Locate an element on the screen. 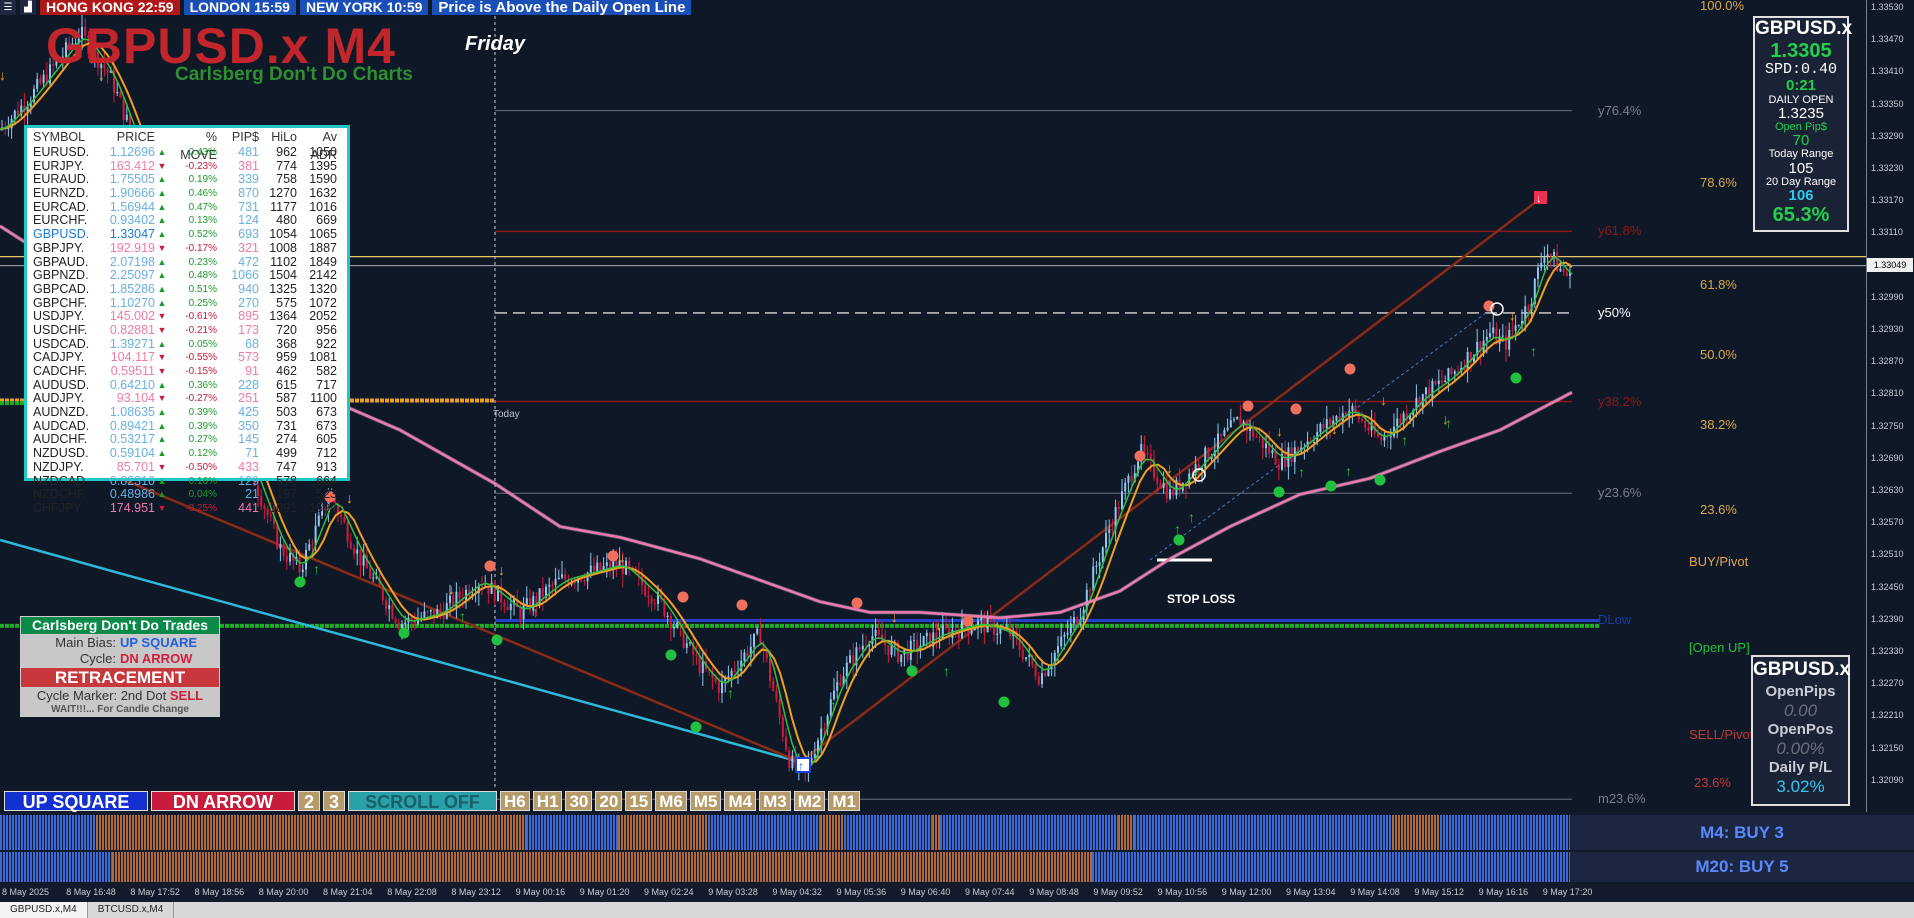  watchlist-row: AUDCAD. 0.89421 ▲ 0.39% 350 731 673 is located at coordinates (187, 426).